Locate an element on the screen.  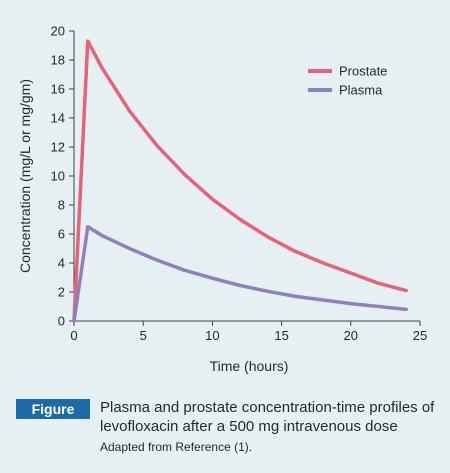
y-tick-label: 18 is located at coordinates (58, 60).